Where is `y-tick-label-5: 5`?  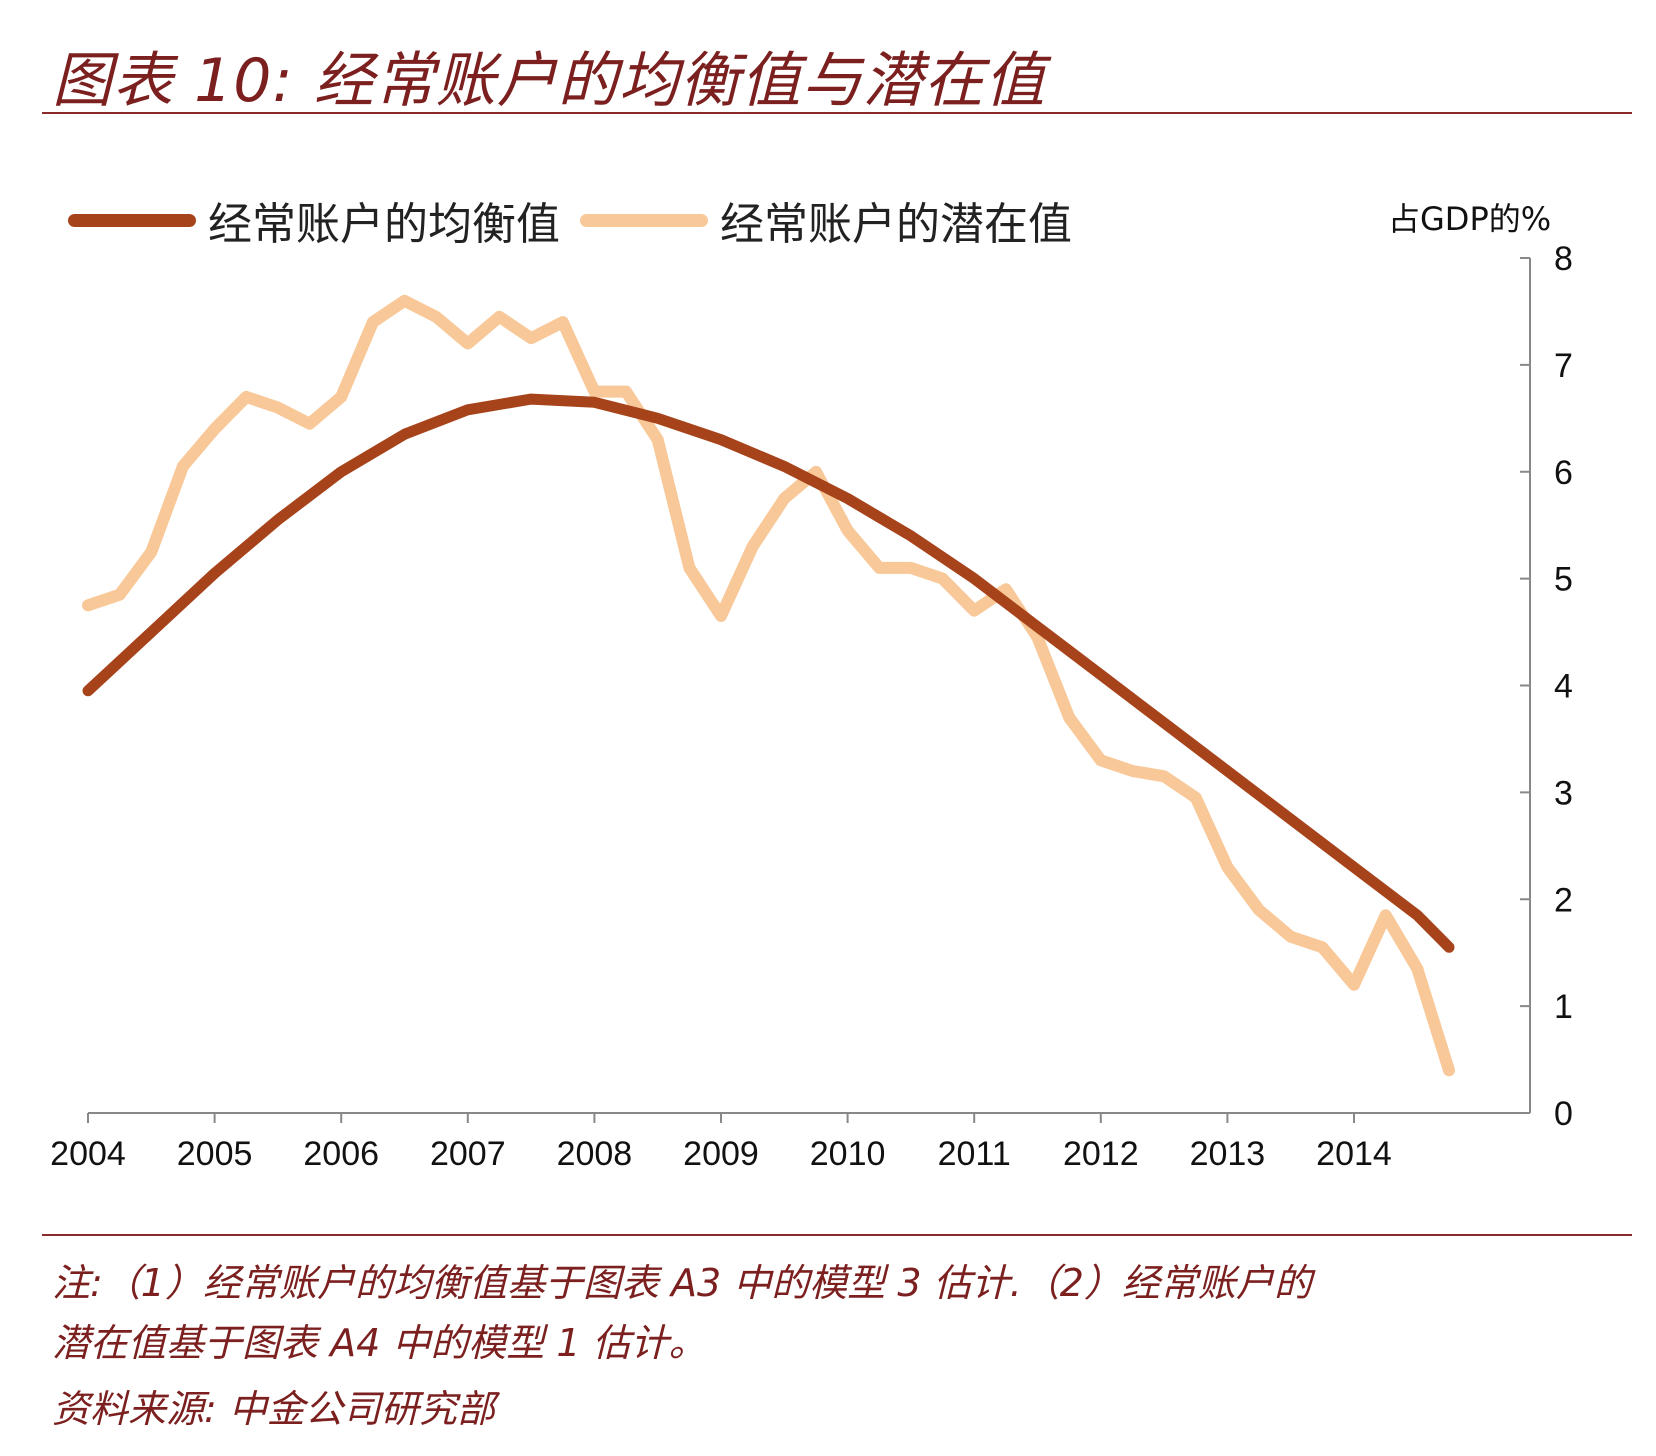 y-tick-label-5: 5 is located at coordinates (1563, 580).